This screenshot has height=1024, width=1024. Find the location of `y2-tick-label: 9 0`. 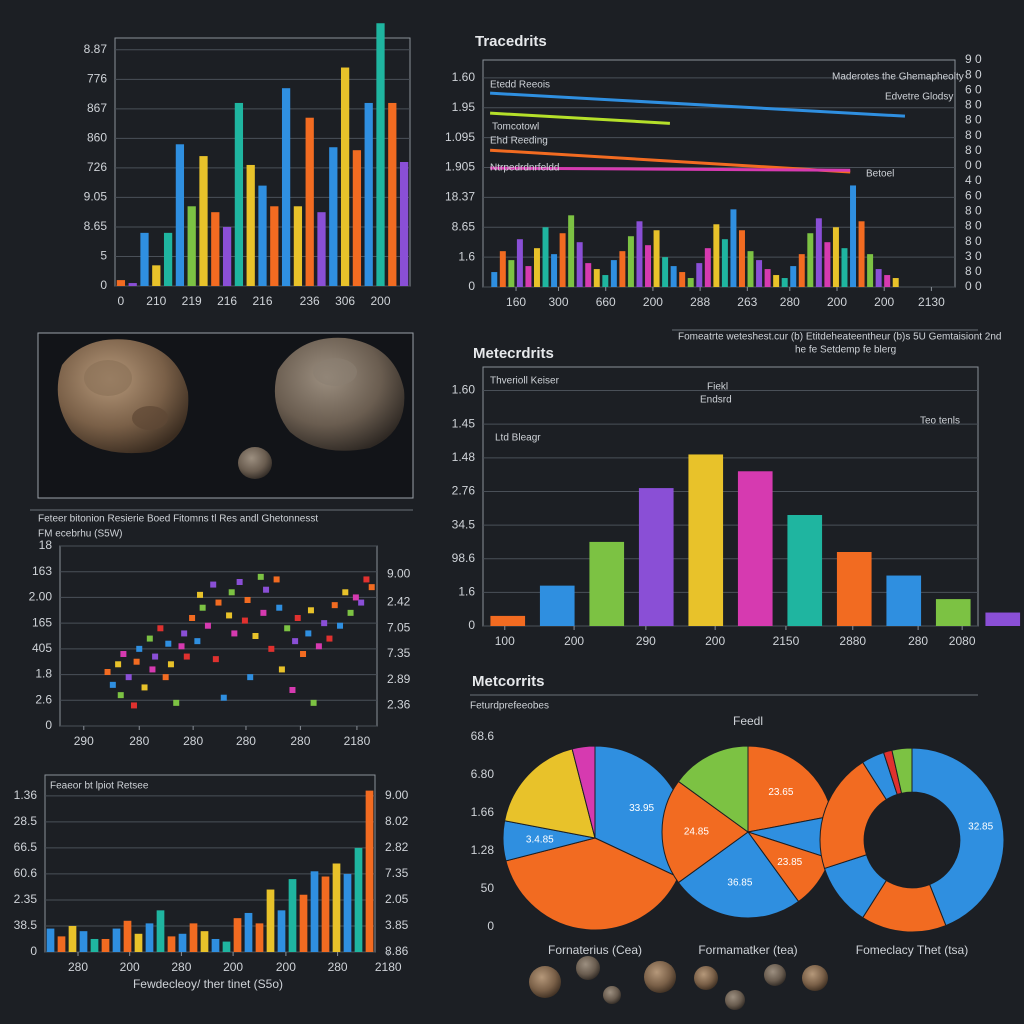

y2-tick-label: 9 0 is located at coordinates (973, 59).